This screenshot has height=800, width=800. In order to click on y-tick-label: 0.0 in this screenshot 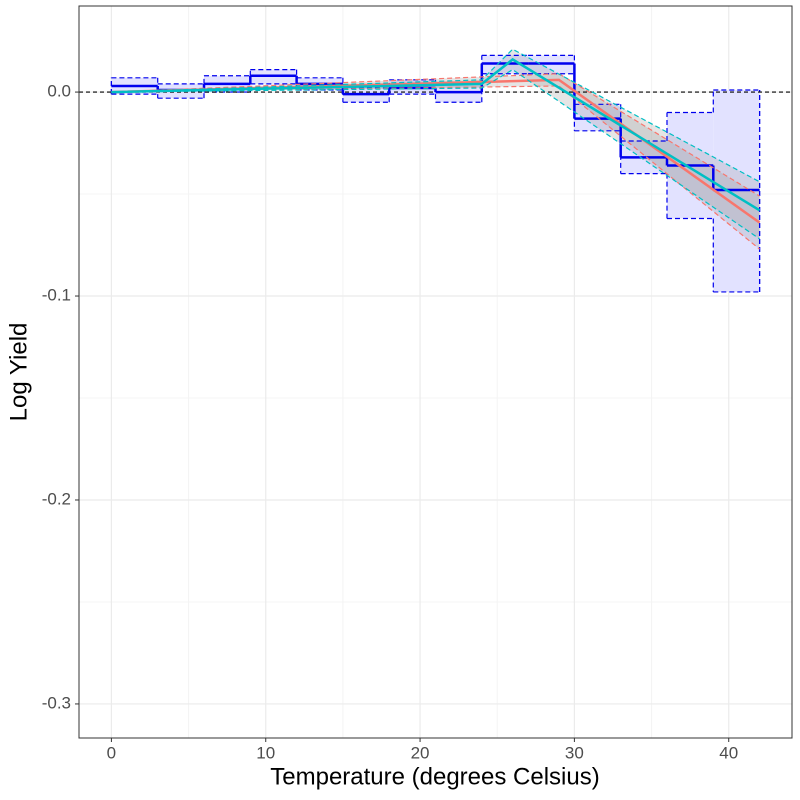, I will do `click(59, 91)`.